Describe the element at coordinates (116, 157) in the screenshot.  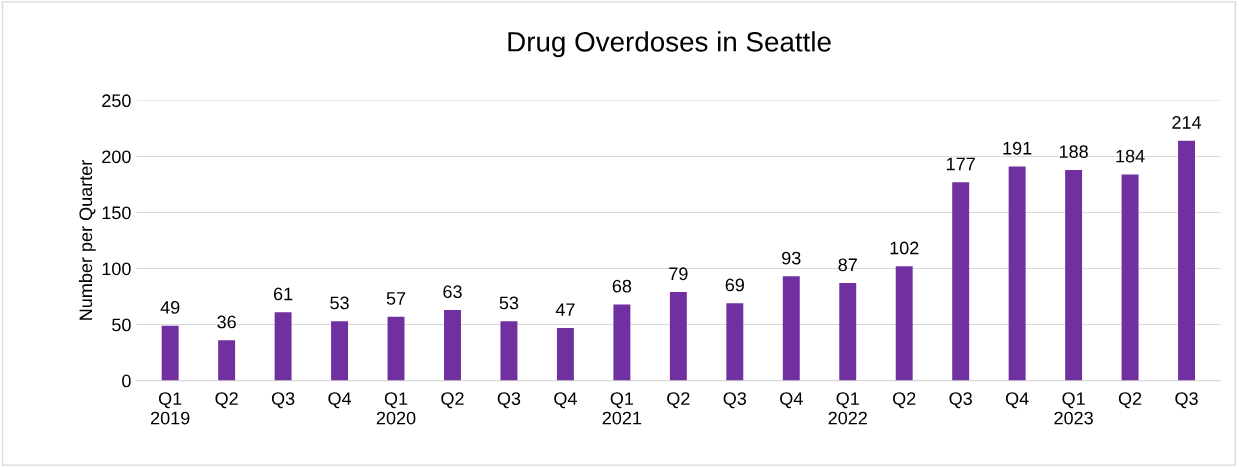
I see `y-tick-label: 200` at that location.